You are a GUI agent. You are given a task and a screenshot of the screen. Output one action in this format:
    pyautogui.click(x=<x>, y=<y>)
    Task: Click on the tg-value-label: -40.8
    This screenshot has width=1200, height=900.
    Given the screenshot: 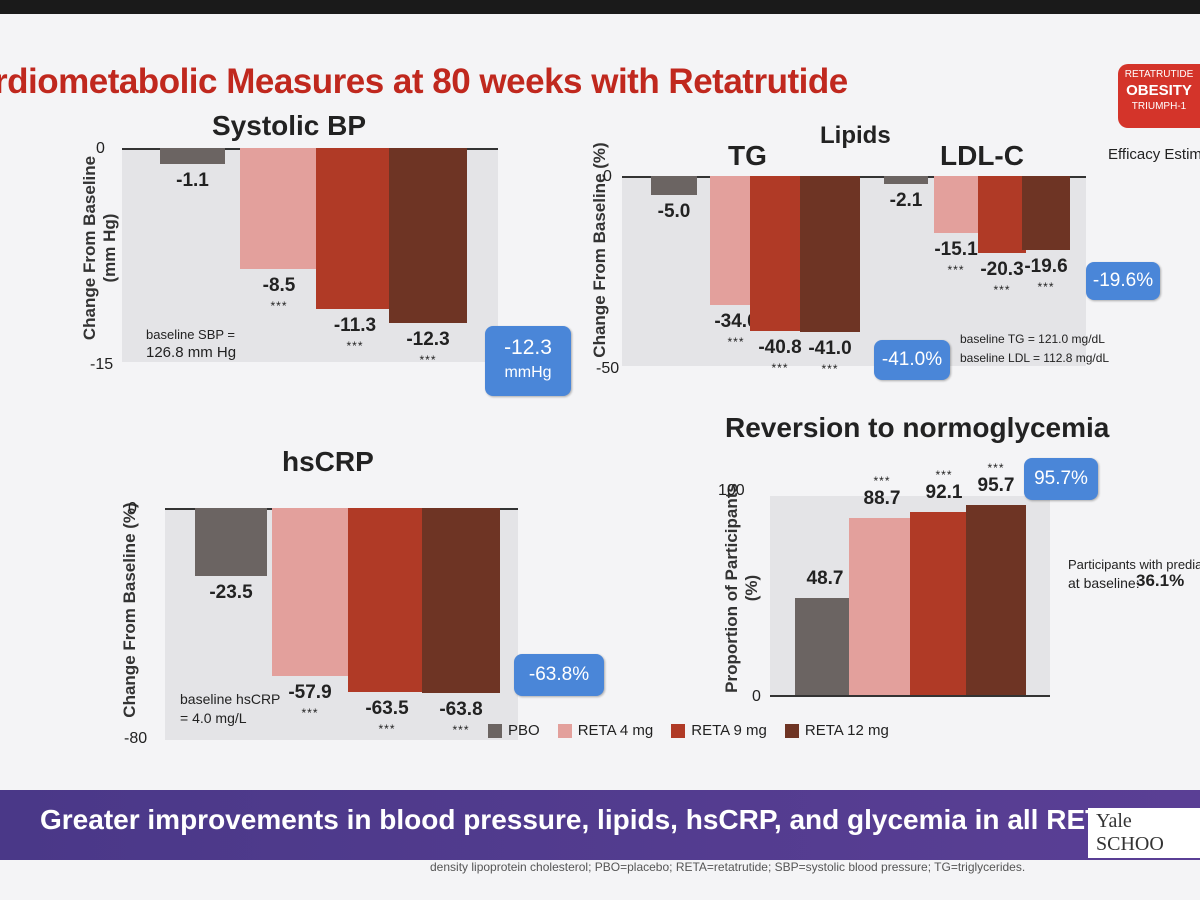 What is the action you would take?
    pyautogui.click(x=780, y=348)
    